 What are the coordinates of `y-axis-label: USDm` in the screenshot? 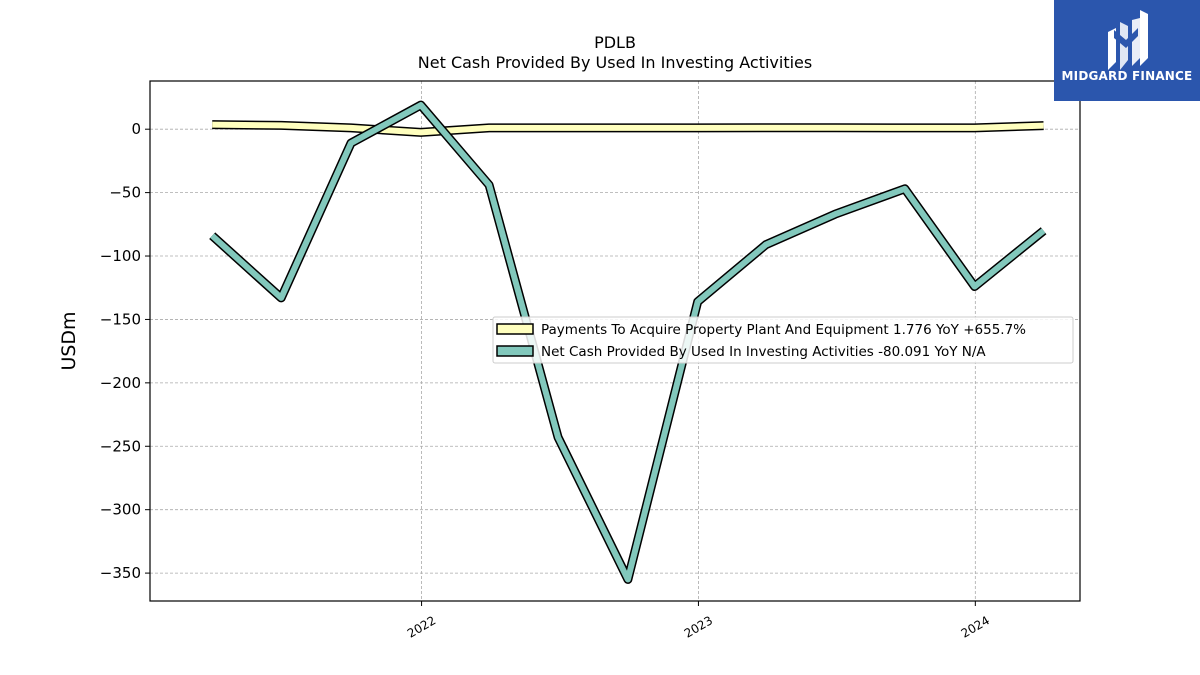 It's located at (69, 340).